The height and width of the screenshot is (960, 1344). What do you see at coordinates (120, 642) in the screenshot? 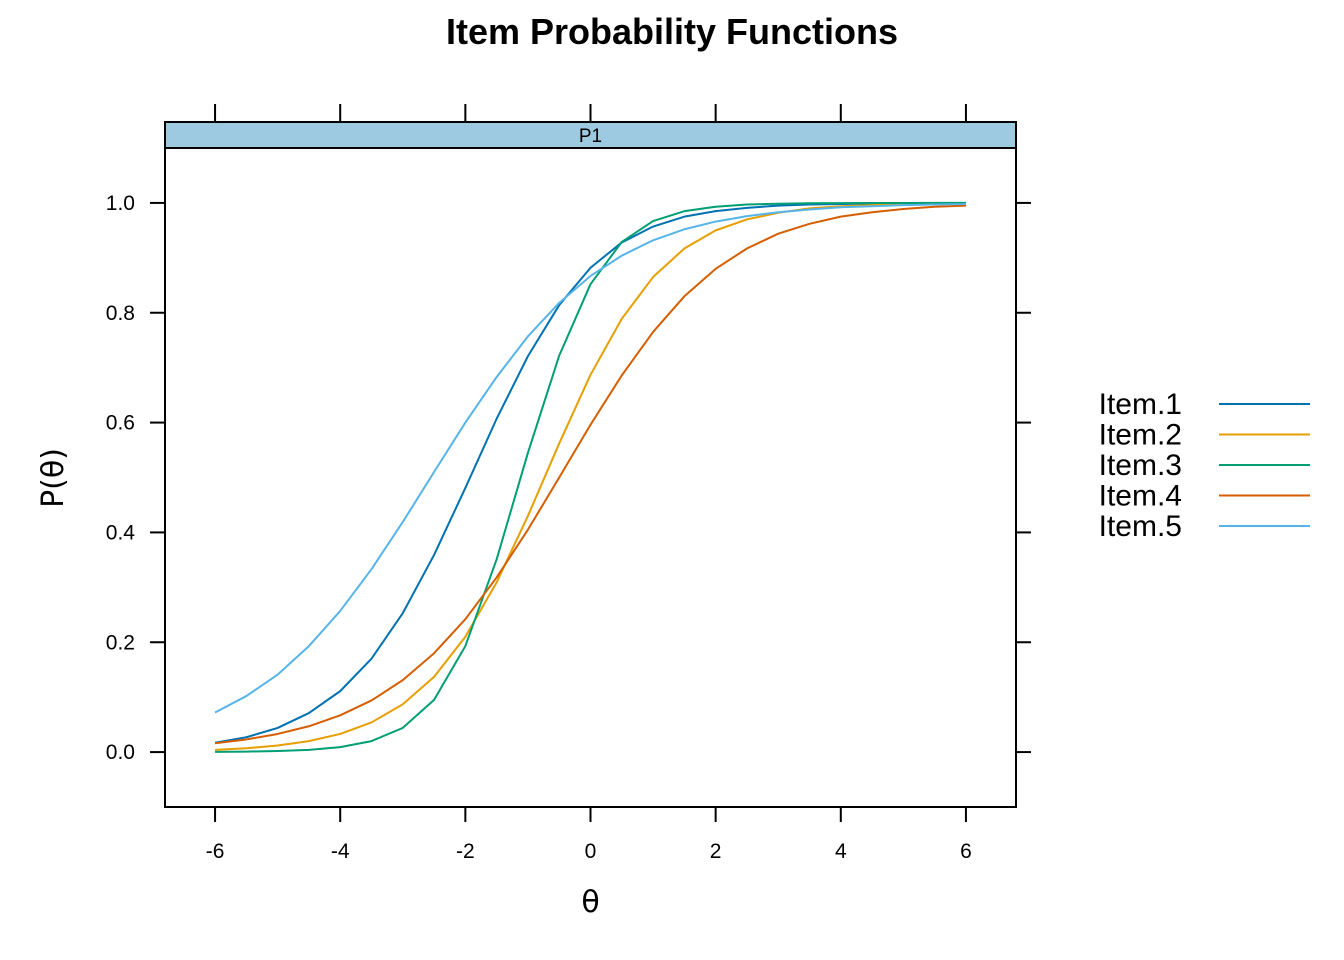
I see `y-tick-label: 0.2` at bounding box center [120, 642].